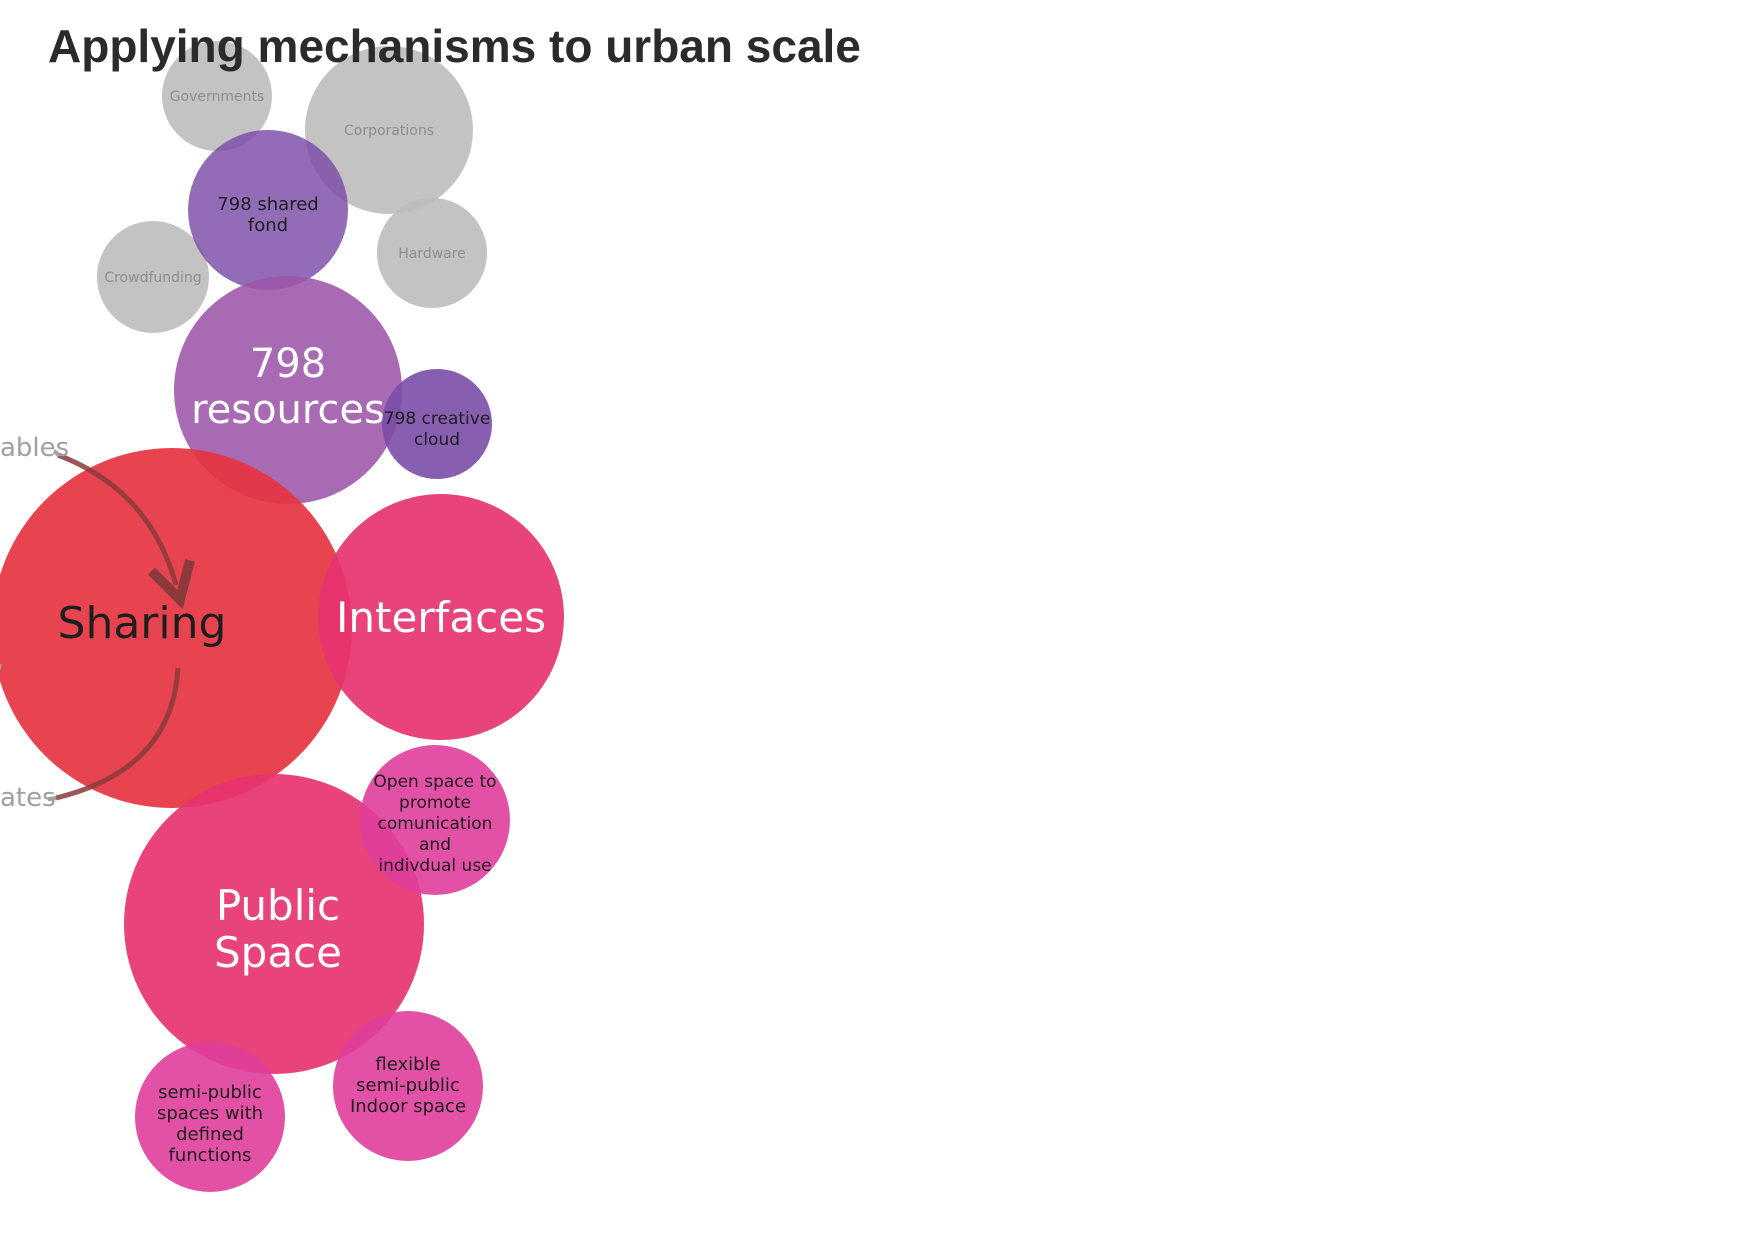  I want to click on bubble-crowdfunding-label: Crowdfunding, so click(152, 278).